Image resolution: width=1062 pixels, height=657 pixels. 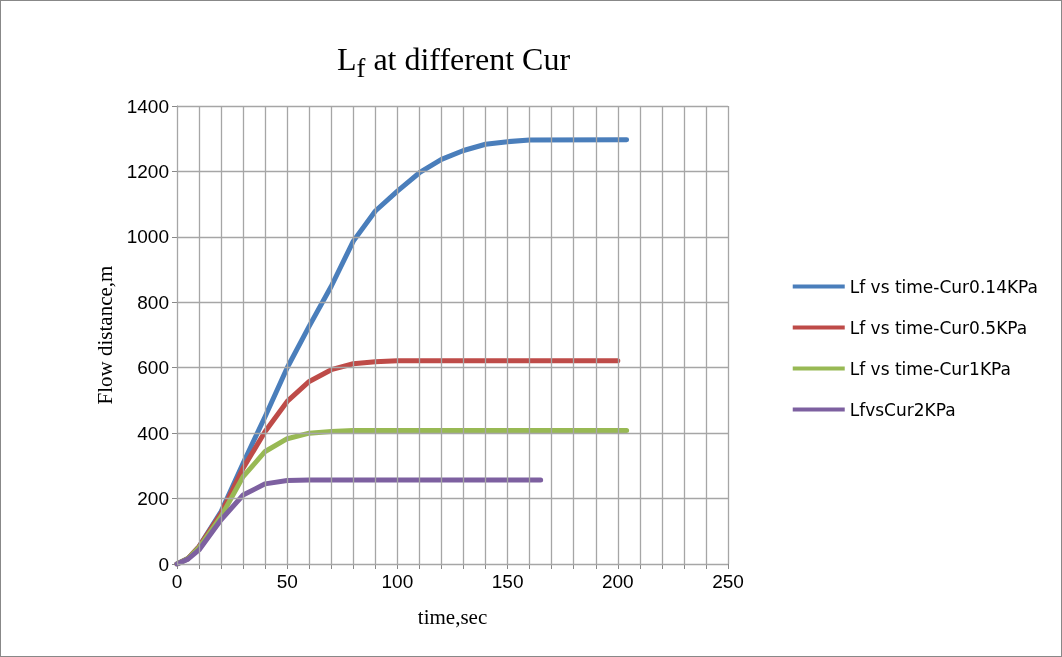 I want to click on chart-title: L$_{f}$ at different Cur, so click(x=453, y=63).